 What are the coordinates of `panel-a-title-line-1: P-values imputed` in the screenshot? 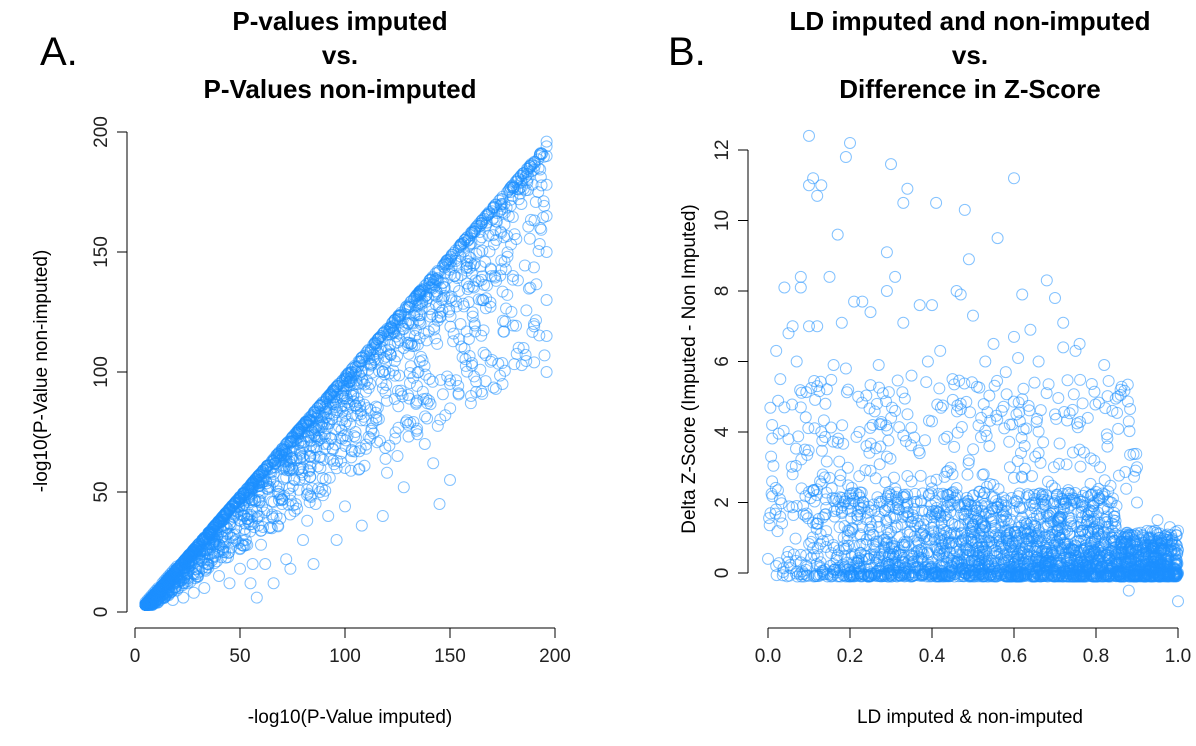 It's located at (340, 21).